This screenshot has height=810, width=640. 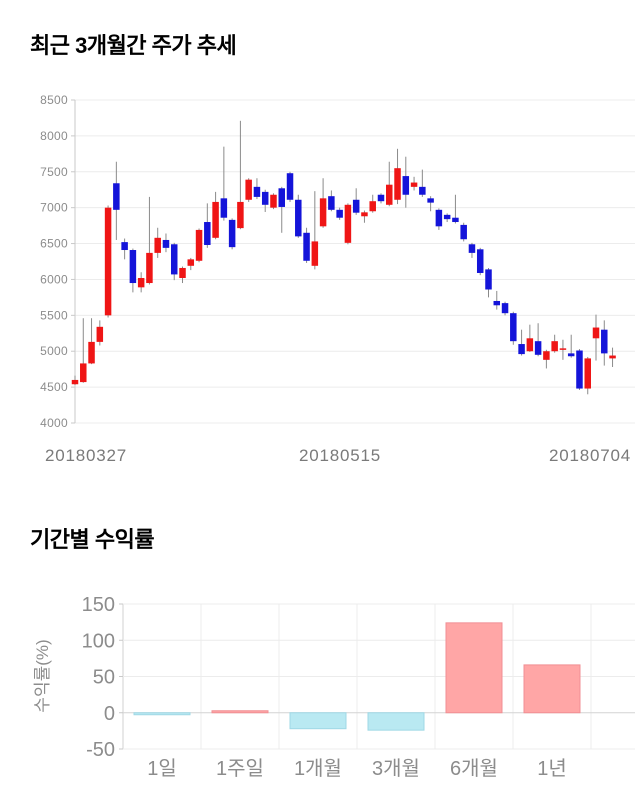 What do you see at coordinates (318, 768) in the screenshot?
I see `x-axis-category-label: 1개월` at bounding box center [318, 768].